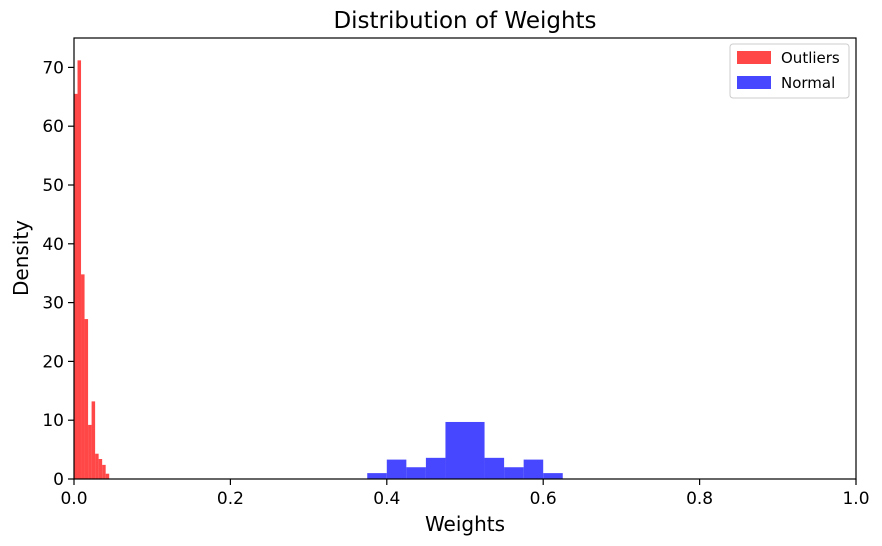 The width and height of the screenshot is (882, 546). I want to click on x-tick-label: 1.0, so click(855, 499).